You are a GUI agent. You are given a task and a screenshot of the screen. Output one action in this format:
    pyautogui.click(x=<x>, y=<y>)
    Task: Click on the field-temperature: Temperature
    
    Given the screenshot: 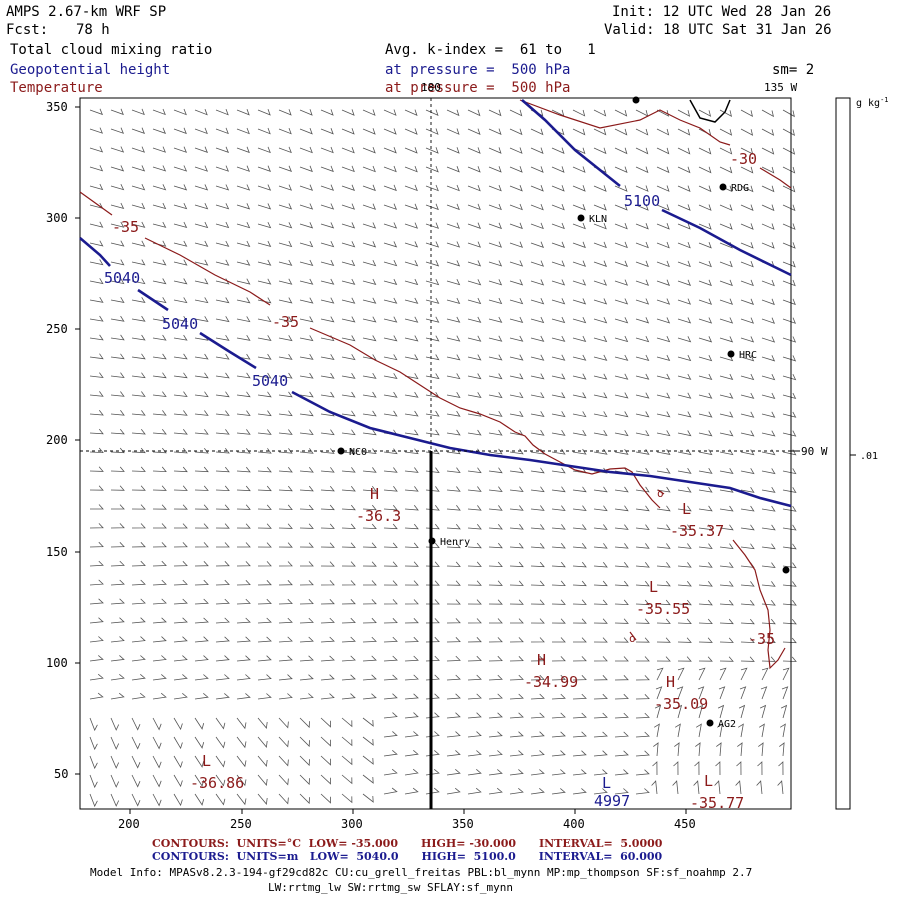 What is the action you would take?
    pyautogui.click(x=56, y=88)
    